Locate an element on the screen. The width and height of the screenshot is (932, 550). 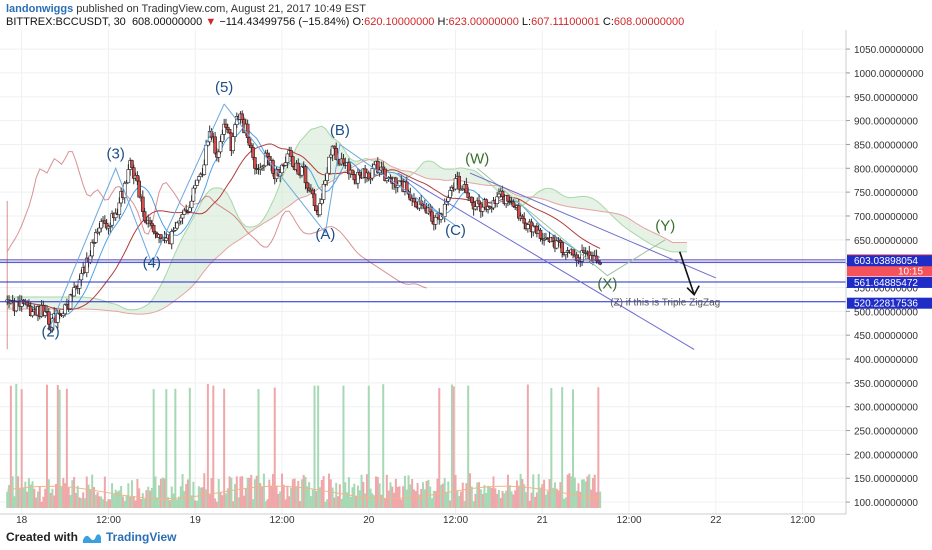
open-value: 620.10000000 is located at coordinates (399, 22).